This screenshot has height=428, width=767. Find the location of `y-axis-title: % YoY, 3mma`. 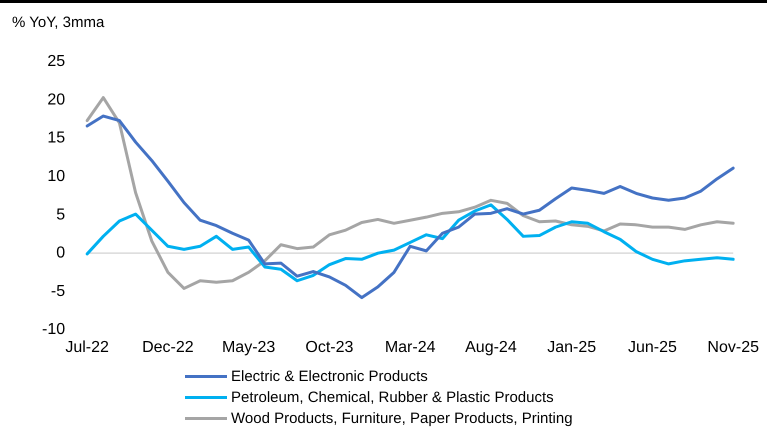

y-axis-title: % YoY, 3mma is located at coordinates (58, 22).